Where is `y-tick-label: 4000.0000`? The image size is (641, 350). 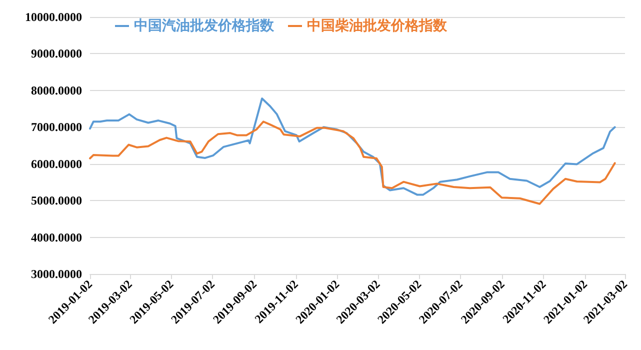
y-tick-label: 4000.0000 is located at coordinates (56, 237).